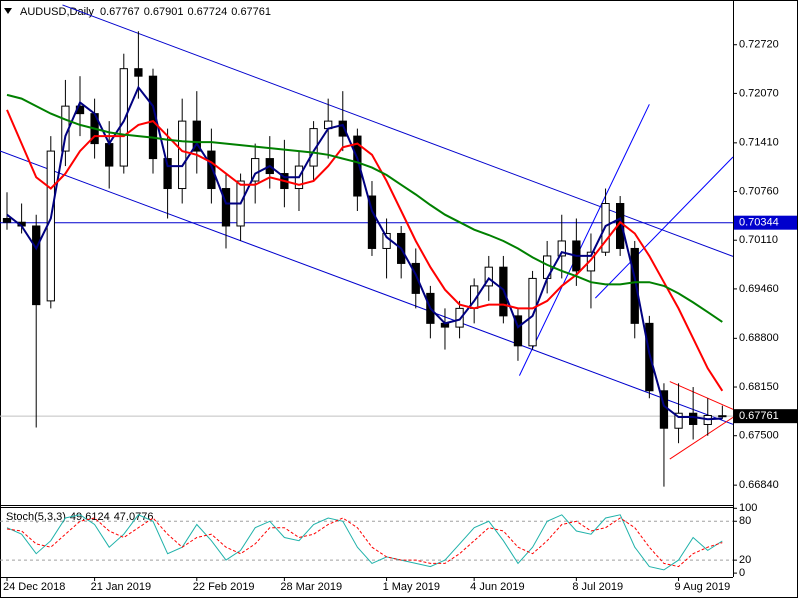 This screenshot has width=798, height=598. Describe the element at coordinates (703, 587) in the screenshot. I see `x-tick-label: 9 Aug 2019` at that location.